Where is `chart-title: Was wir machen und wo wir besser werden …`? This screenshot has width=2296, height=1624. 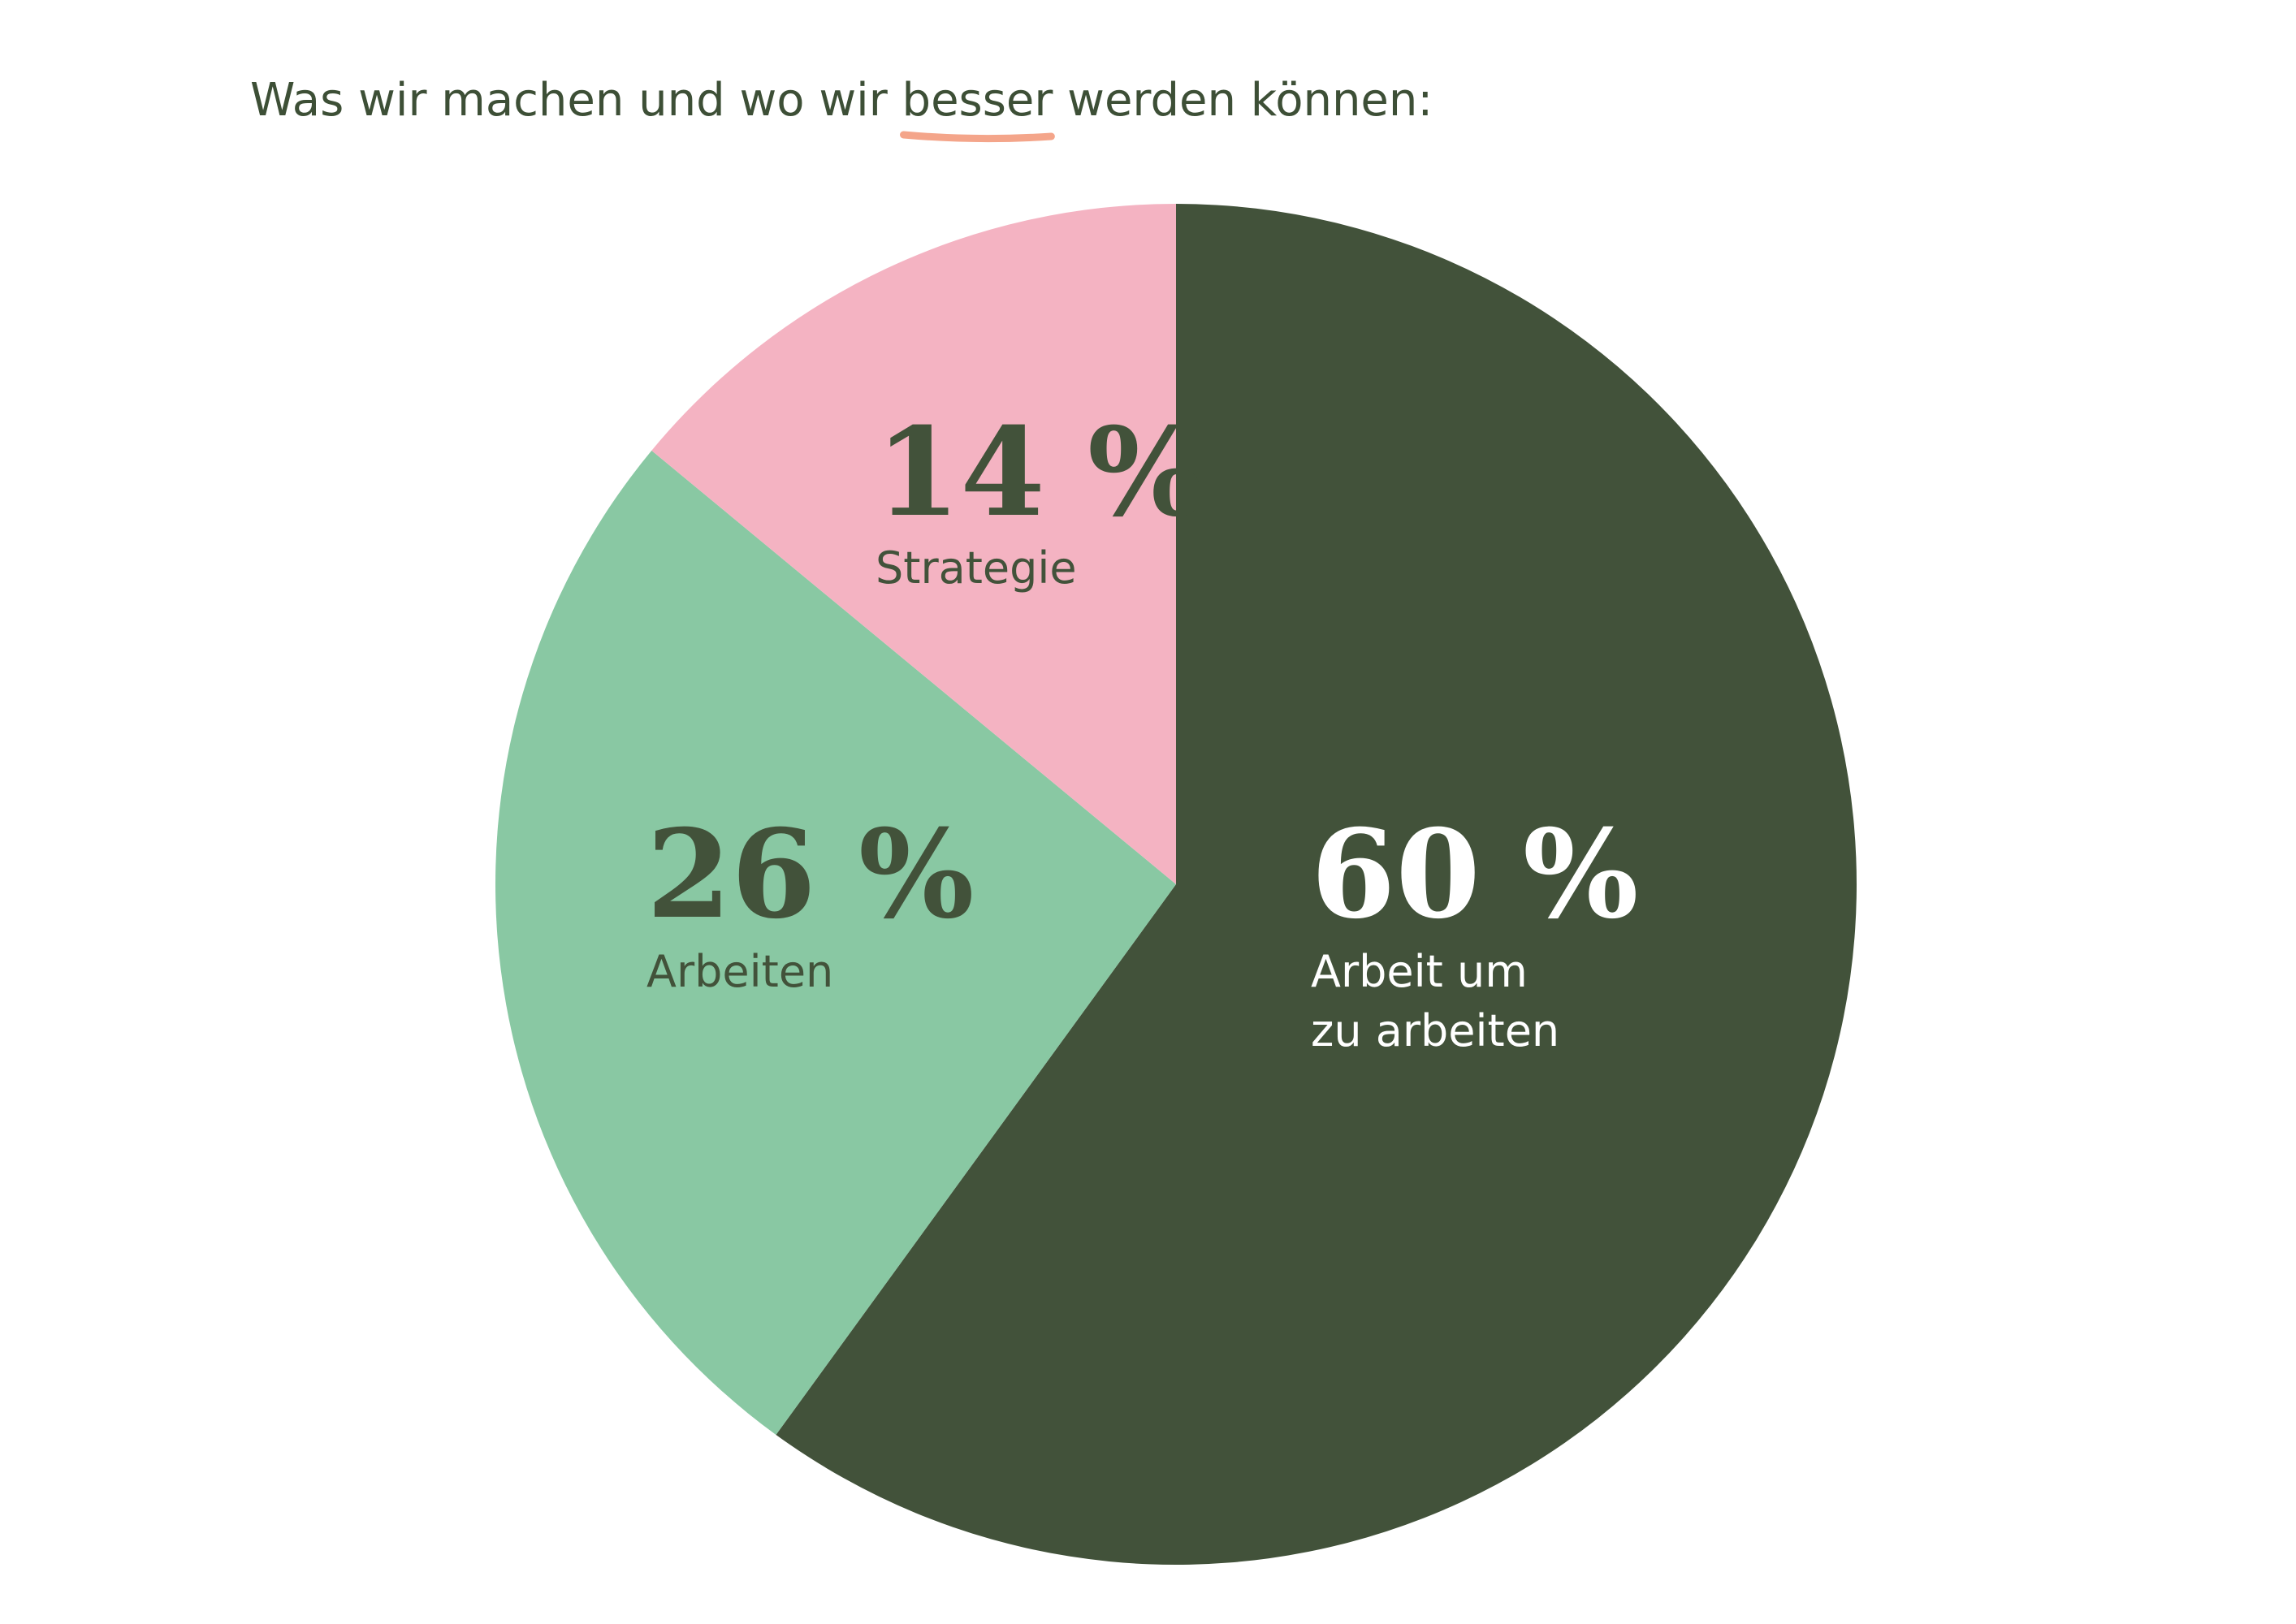
chart-title: Was wir machen und wo wir besser werden … is located at coordinates (841, 101).